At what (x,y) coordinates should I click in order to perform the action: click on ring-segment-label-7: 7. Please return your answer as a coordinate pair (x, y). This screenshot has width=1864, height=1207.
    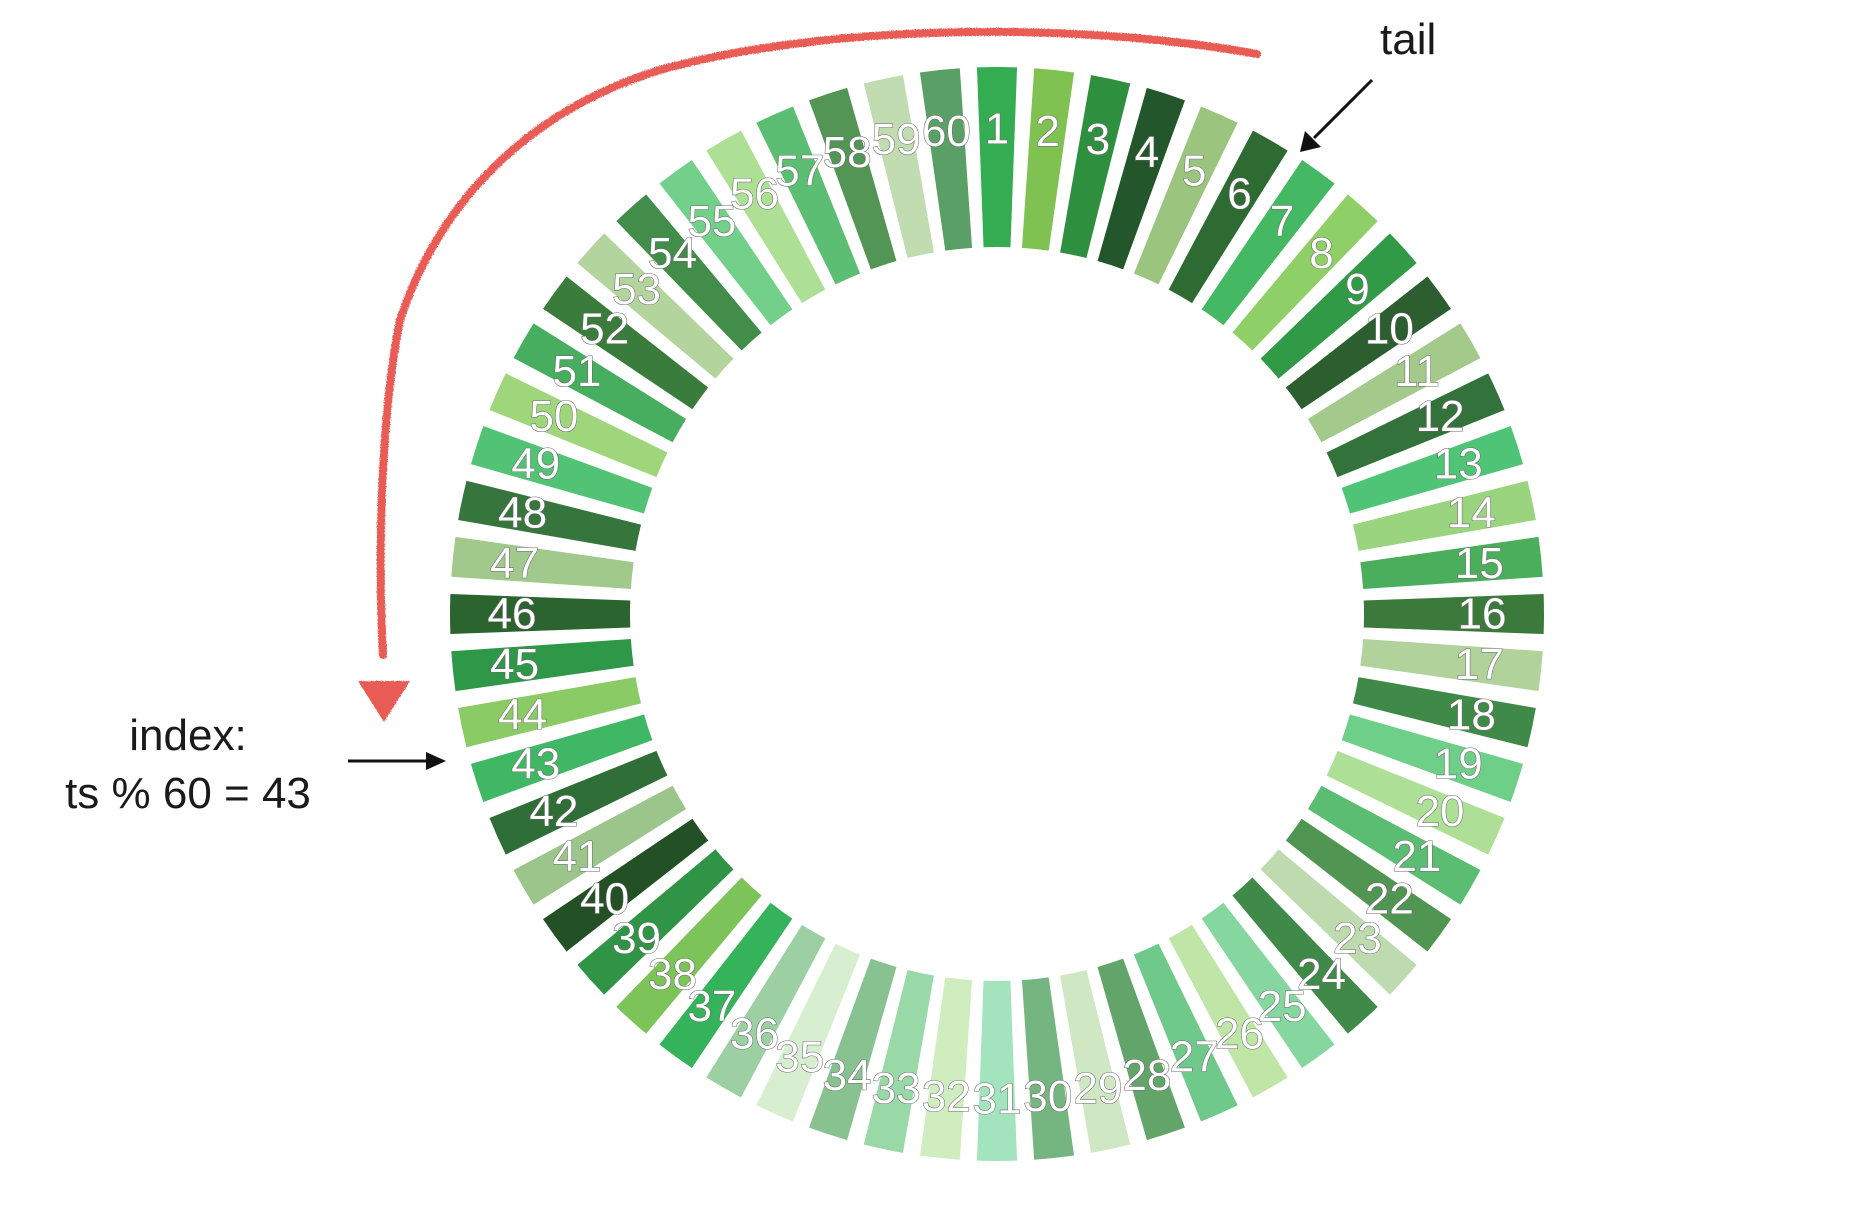
    Looking at the image, I should click on (1282, 221).